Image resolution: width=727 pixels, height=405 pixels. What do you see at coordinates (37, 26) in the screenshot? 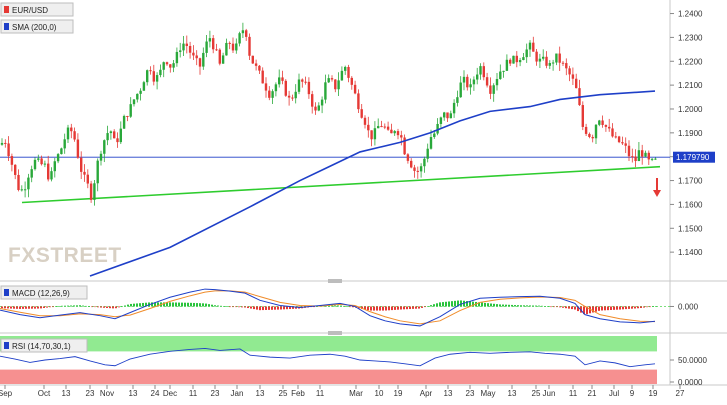
I see `legend-sma: SMA (200,0)` at bounding box center [37, 26].